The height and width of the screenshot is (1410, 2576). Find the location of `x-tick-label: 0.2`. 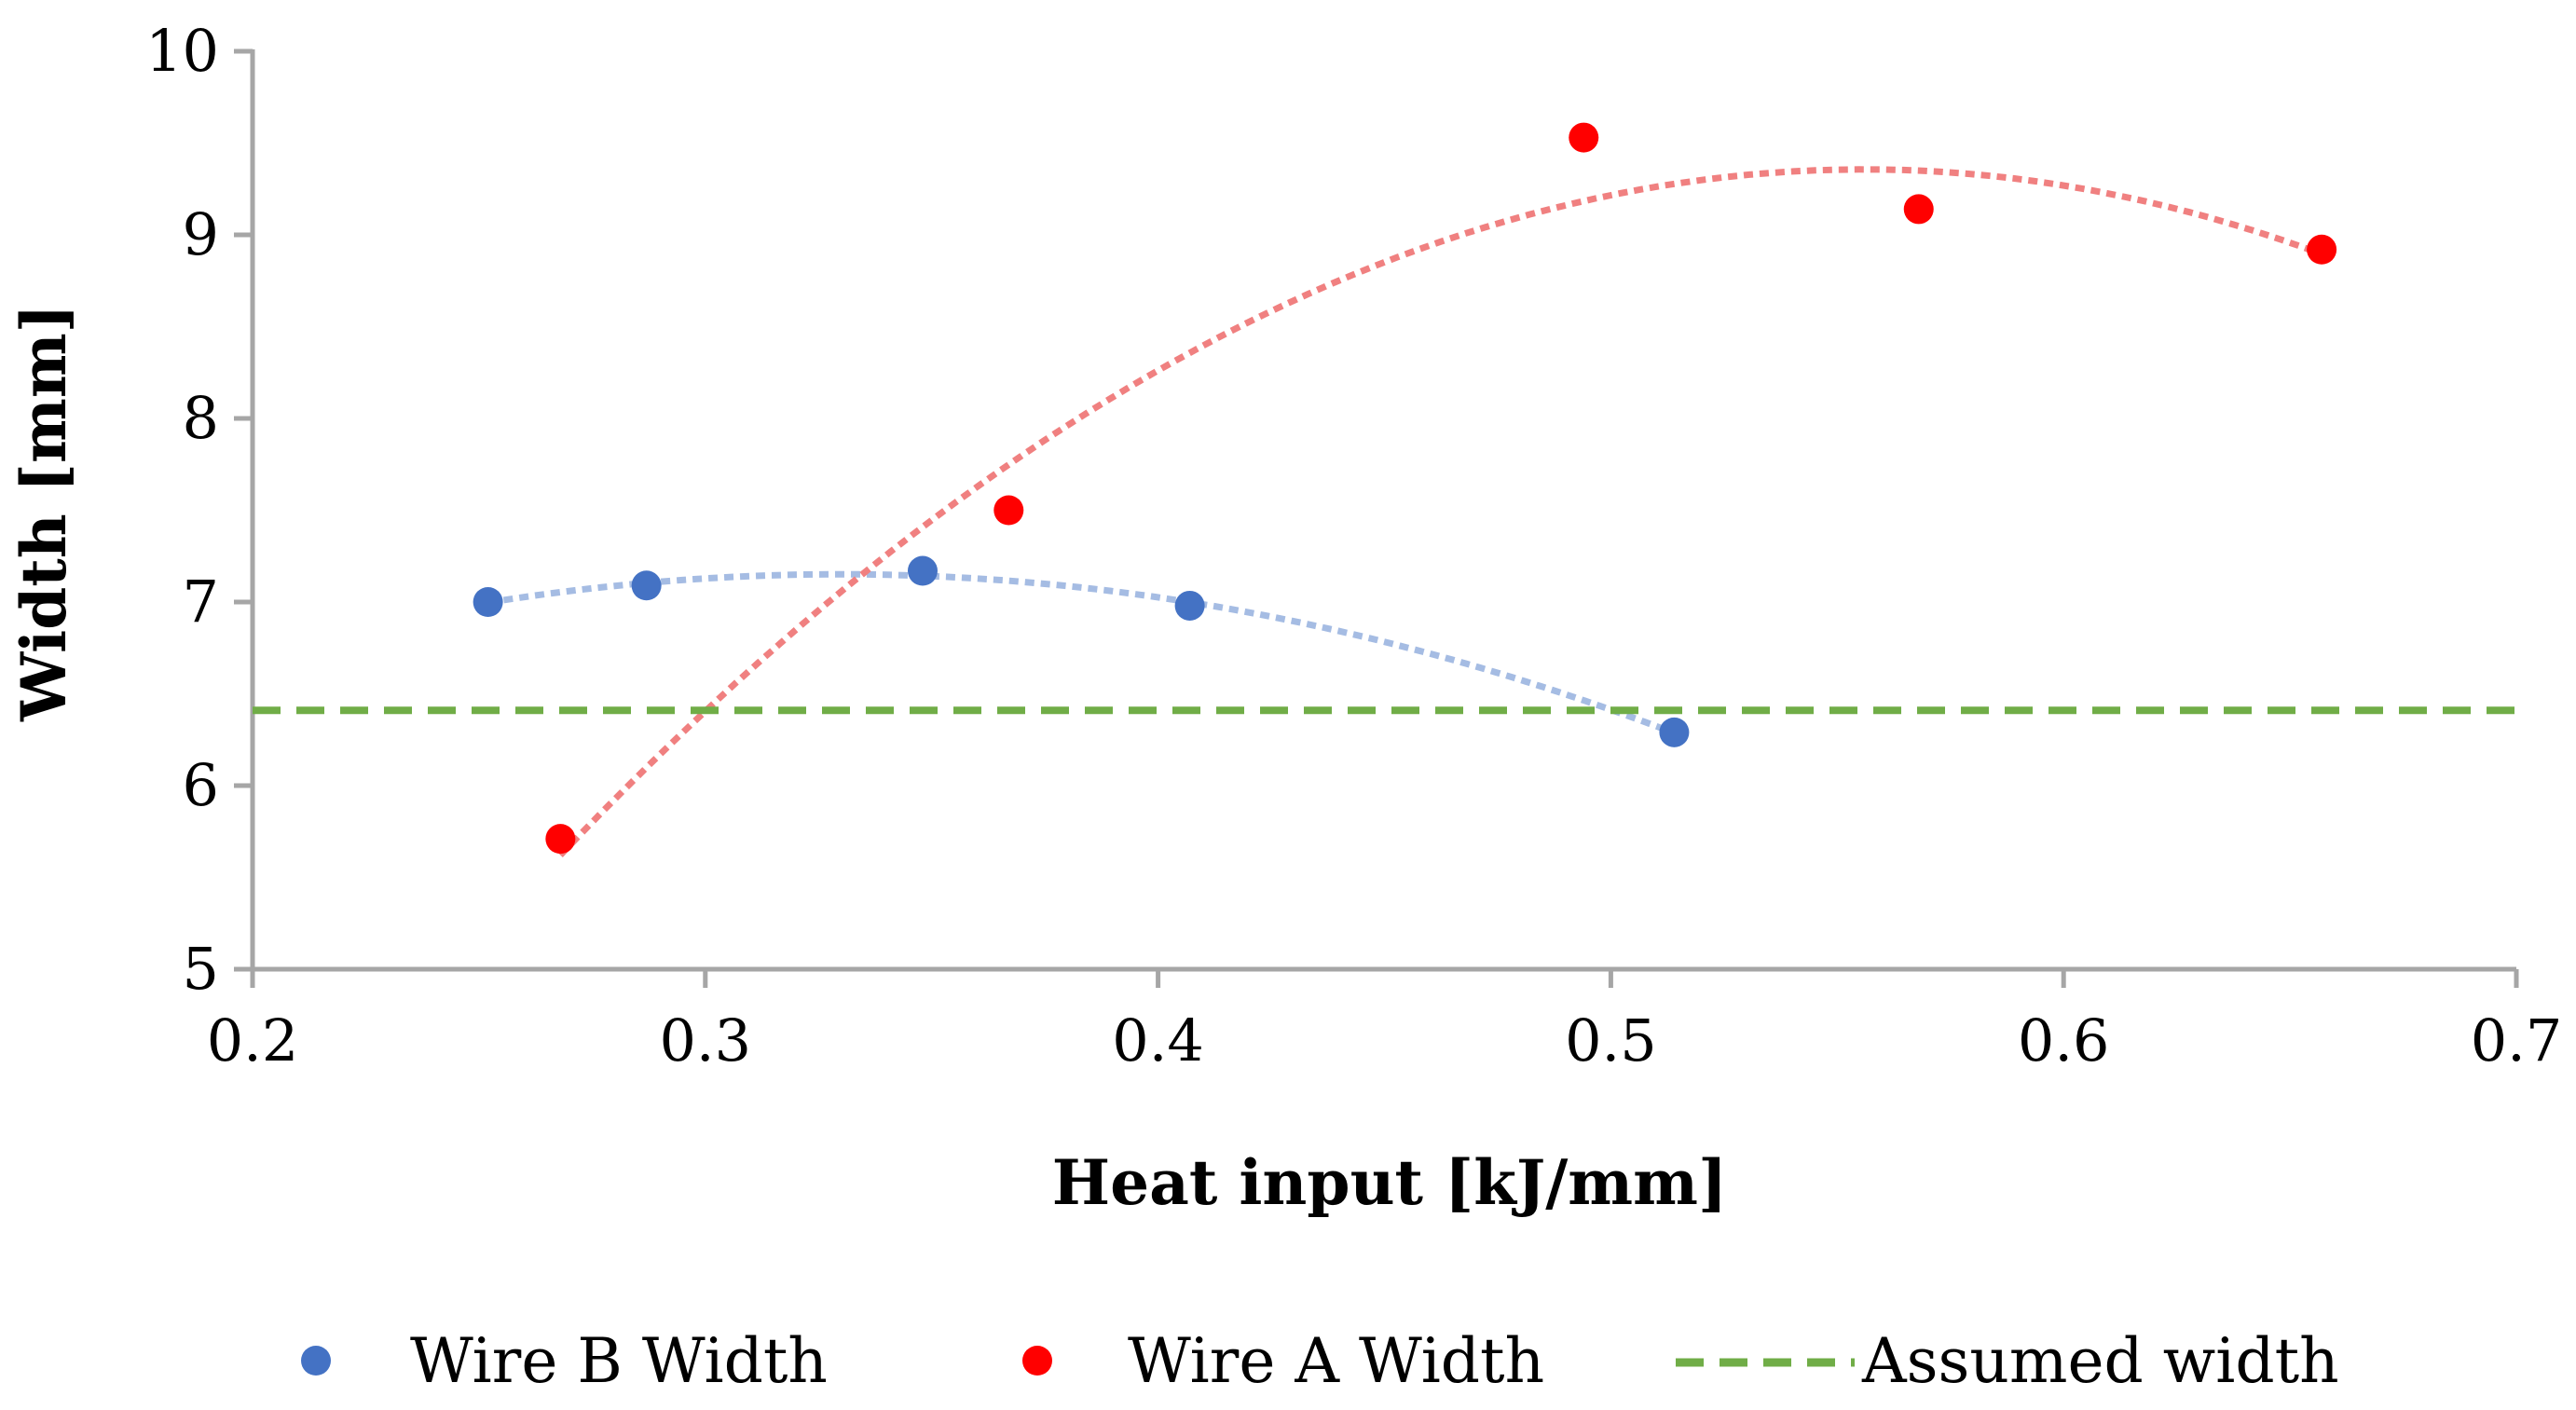

x-tick-label: 0.2 is located at coordinates (253, 1040).